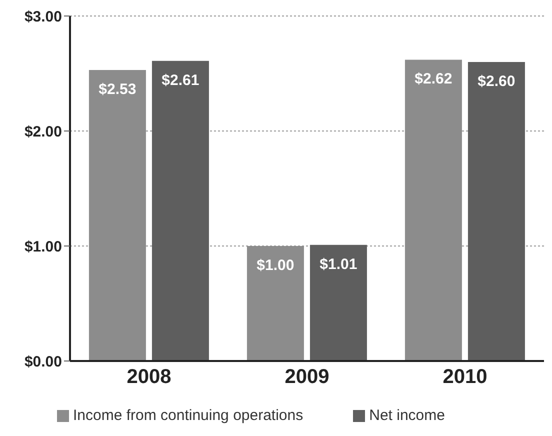 This screenshot has width=552, height=436. Describe the element at coordinates (188, 415) in the screenshot. I see `legend-label: Income from continuing operations` at that location.